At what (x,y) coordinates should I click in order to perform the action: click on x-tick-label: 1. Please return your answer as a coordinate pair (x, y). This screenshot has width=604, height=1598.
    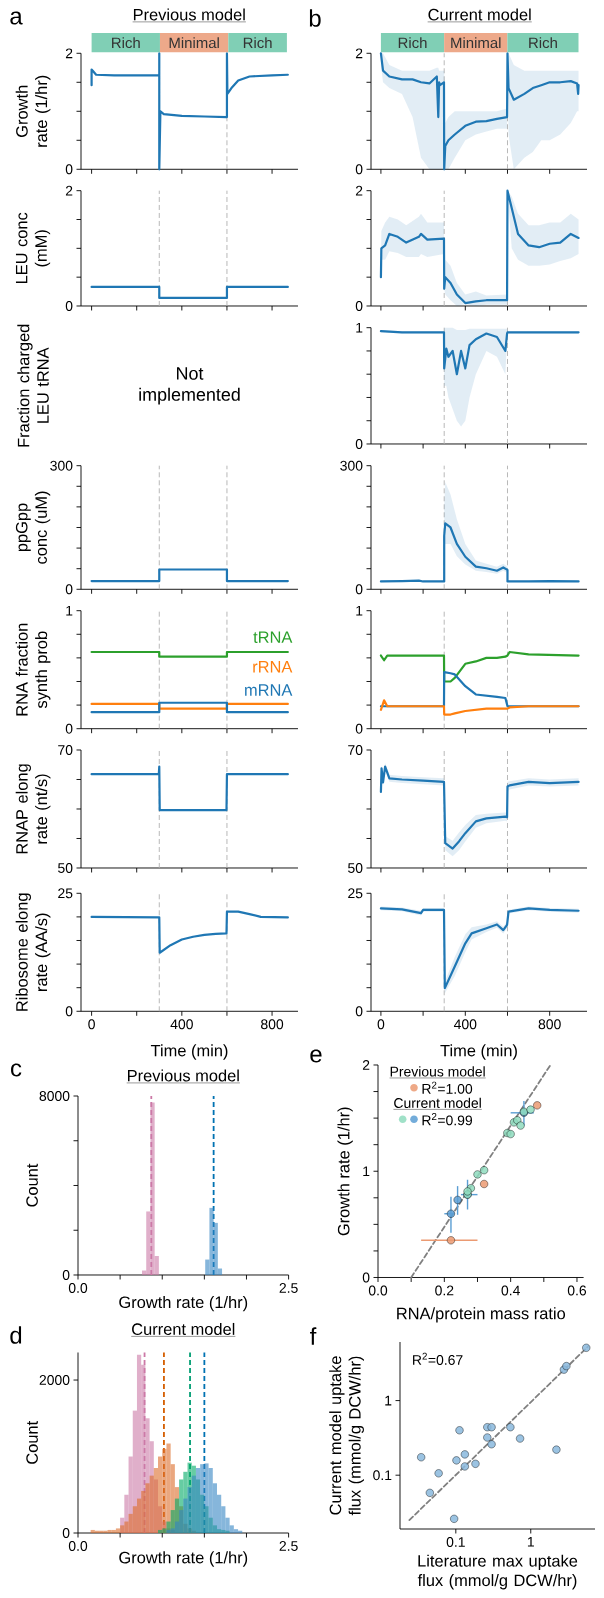
    Looking at the image, I should click on (530, 1542).